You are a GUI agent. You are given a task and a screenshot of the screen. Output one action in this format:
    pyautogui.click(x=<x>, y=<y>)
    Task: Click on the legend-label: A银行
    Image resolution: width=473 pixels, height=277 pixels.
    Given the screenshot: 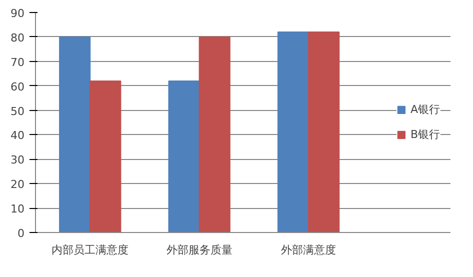 What is the action you would take?
    pyautogui.click(x=425, y=109)
    